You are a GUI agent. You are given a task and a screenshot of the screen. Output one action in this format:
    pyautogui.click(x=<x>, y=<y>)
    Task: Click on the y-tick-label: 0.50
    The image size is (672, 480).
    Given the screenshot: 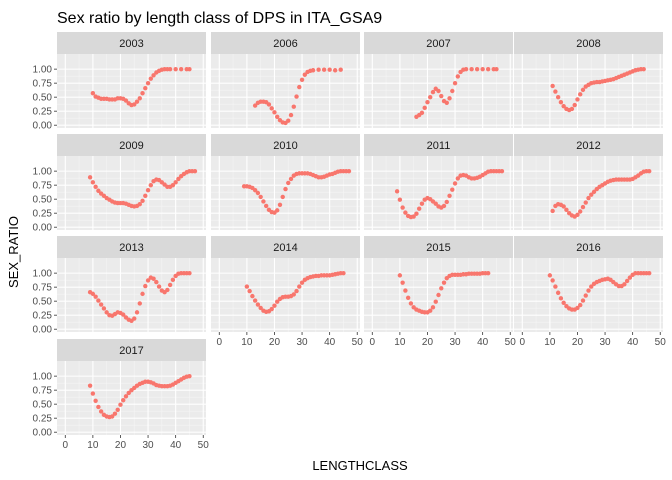 What is the action you would take?
    pyautogui.click(x=43, y=98)
    